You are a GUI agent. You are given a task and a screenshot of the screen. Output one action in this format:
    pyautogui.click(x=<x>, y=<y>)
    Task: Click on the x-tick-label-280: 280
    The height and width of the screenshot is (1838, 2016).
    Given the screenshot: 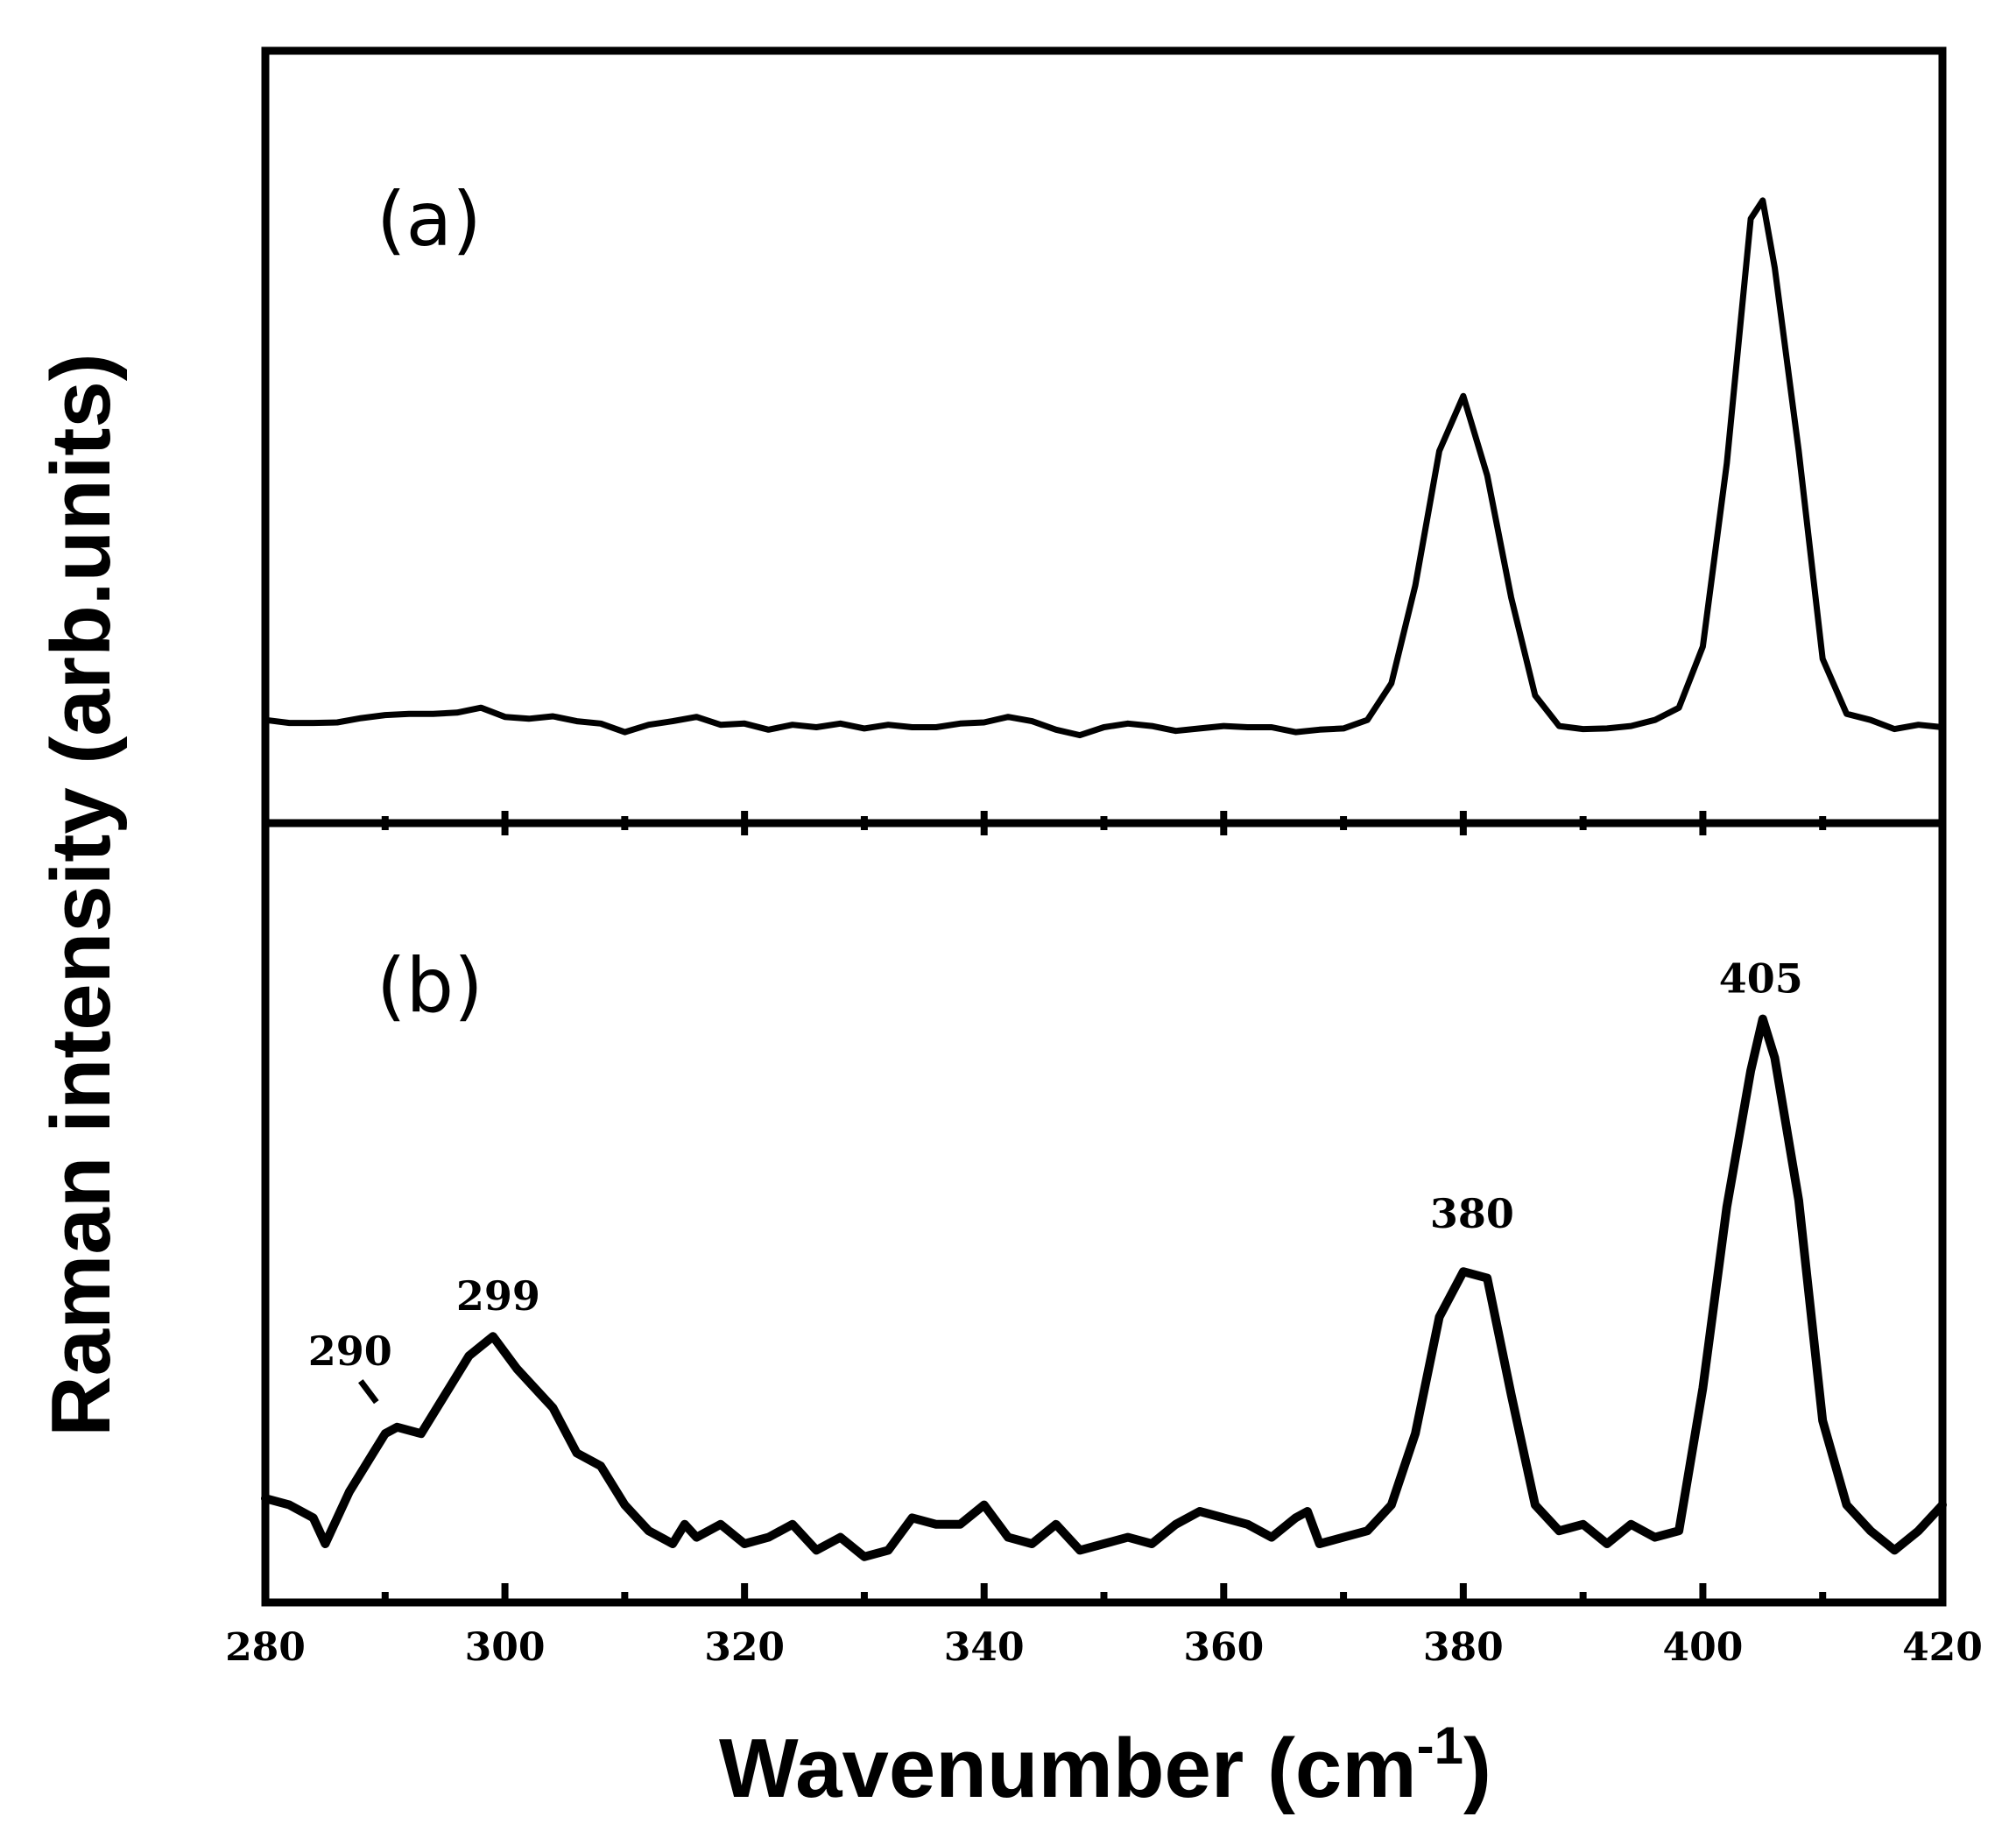 What is the action you would take?
    pyautogui.click(x=265, y=1648)
    